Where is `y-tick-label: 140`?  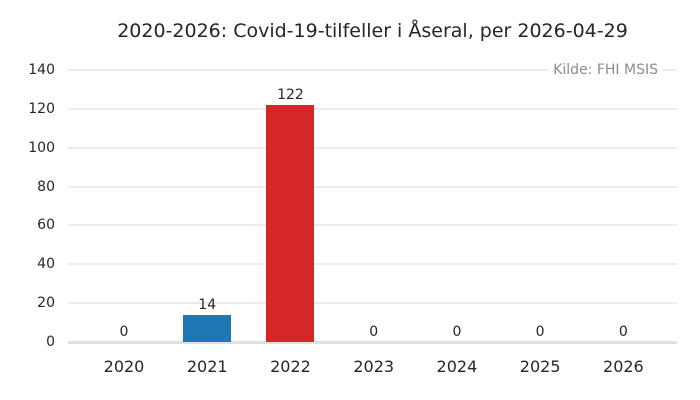 y-tick-label: 140 is located at coordinates (41, 70).